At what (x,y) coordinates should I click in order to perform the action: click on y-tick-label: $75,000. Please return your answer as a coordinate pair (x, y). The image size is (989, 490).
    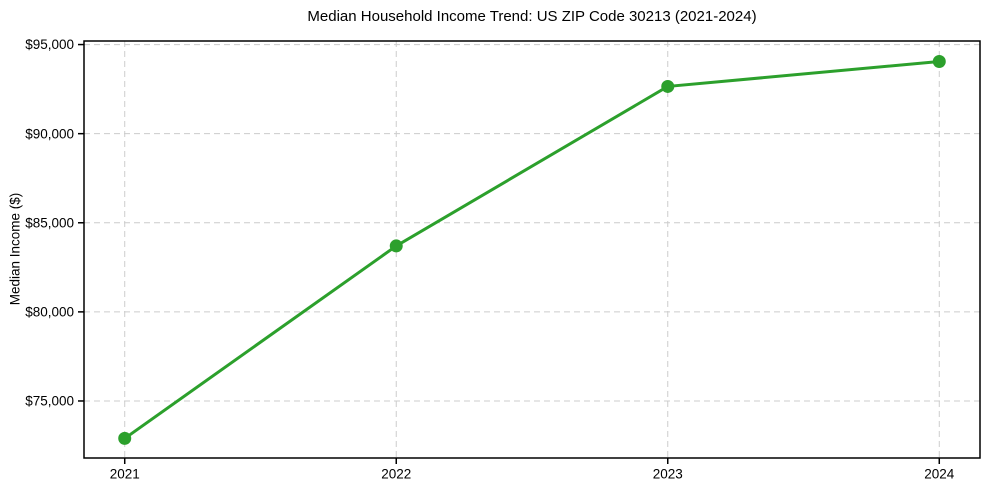
    Looking at the image, I should click on (49, 401).